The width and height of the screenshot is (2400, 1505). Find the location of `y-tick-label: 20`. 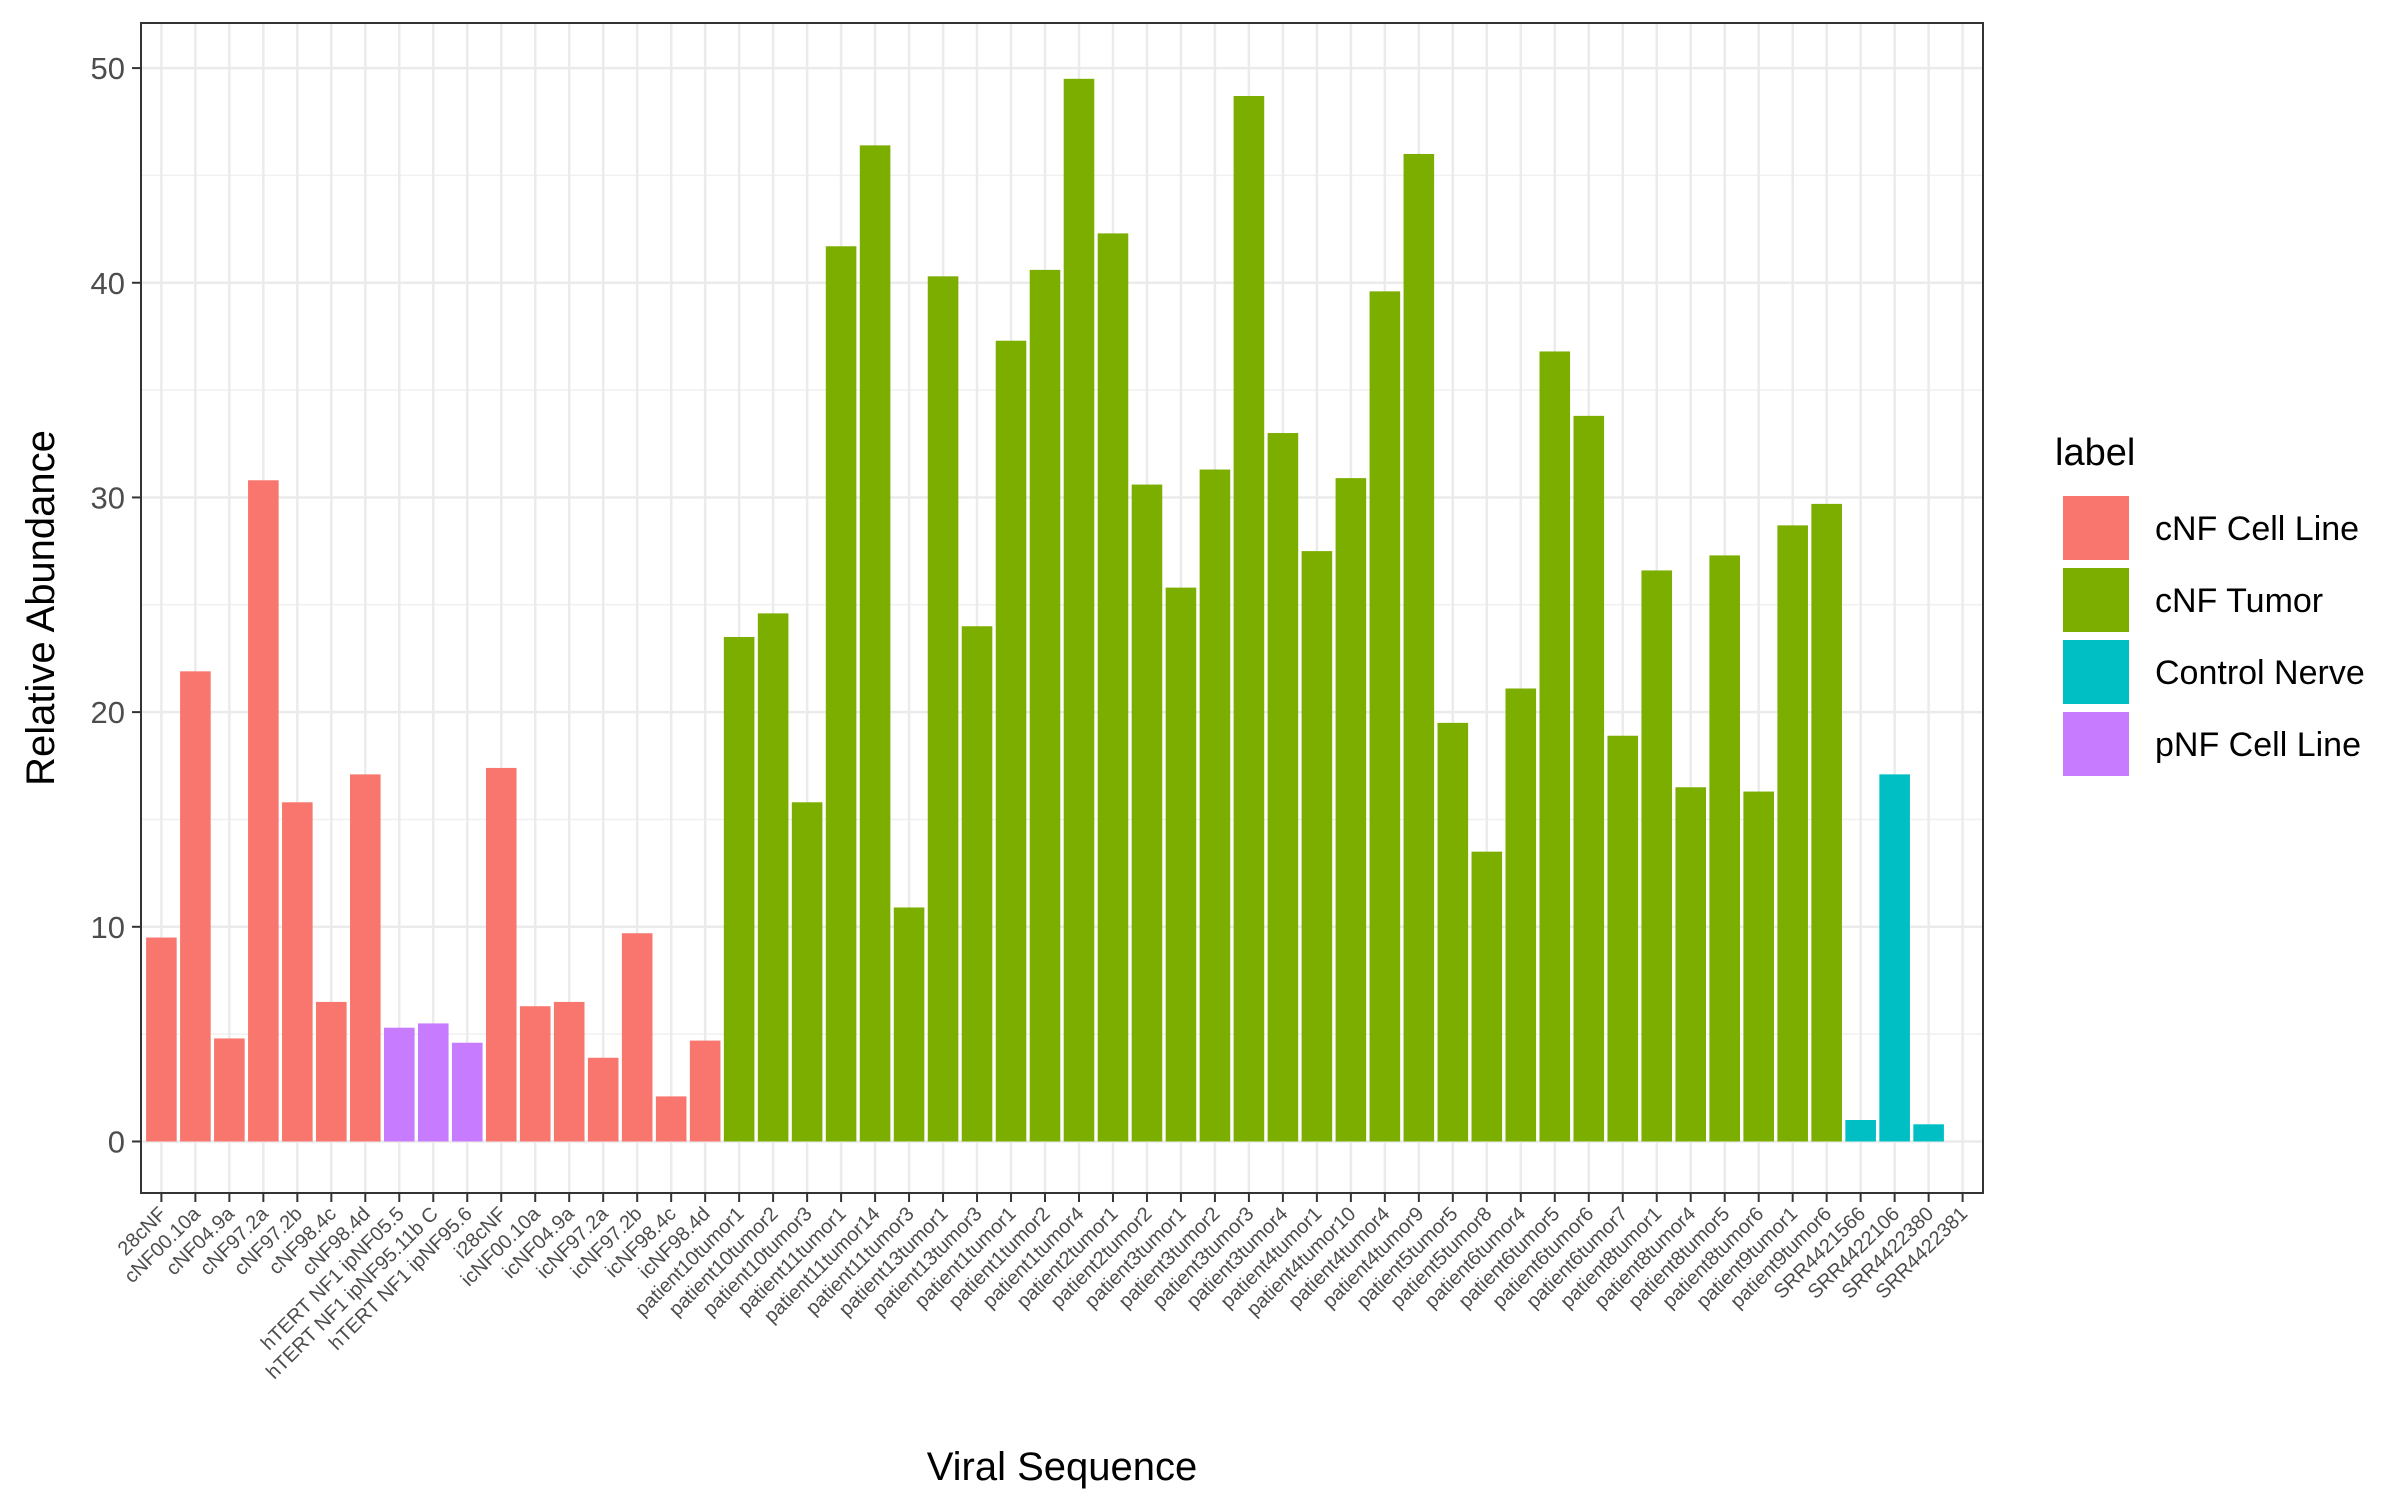

y-tick-label: 20 is located at coordinates (108, 712).